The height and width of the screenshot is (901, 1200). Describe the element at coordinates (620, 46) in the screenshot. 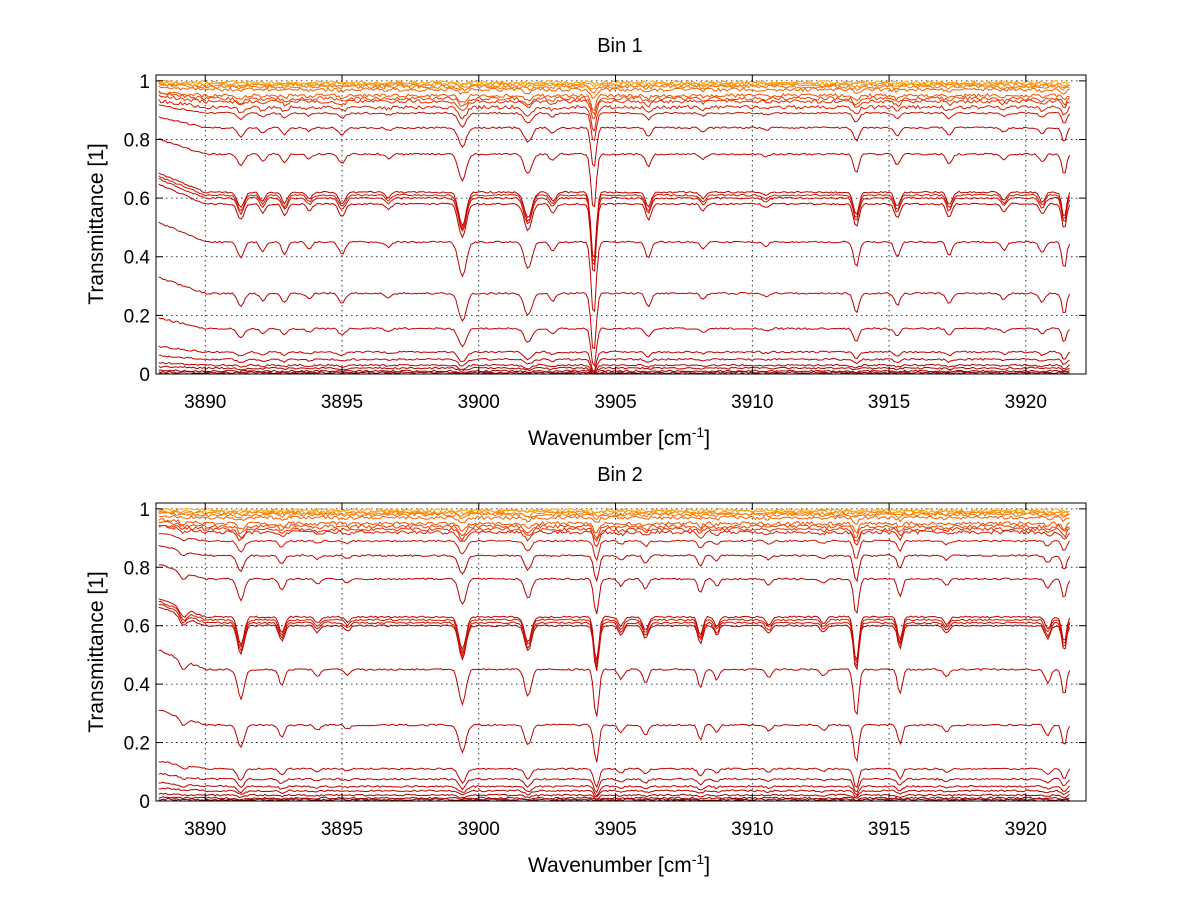

I see `subplot-title: Bin 1` at that location.